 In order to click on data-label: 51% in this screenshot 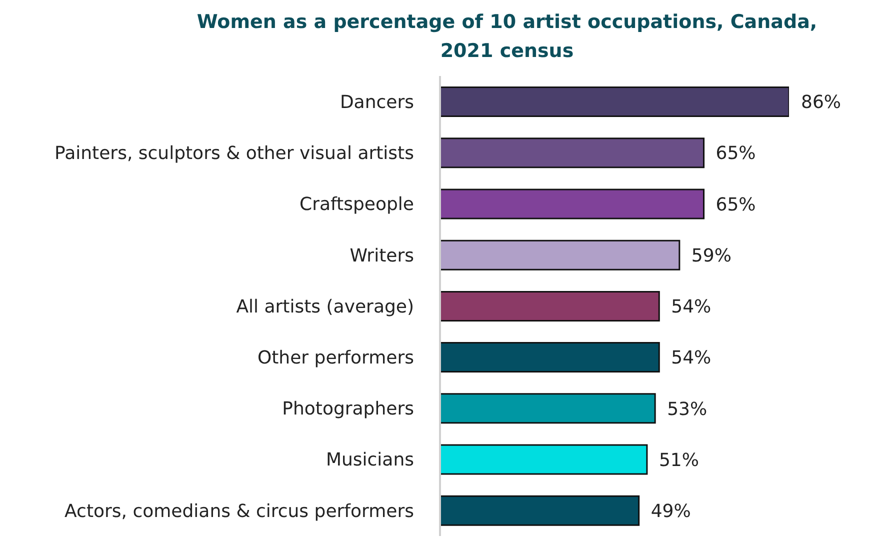, I will do `click(678, 460)`.